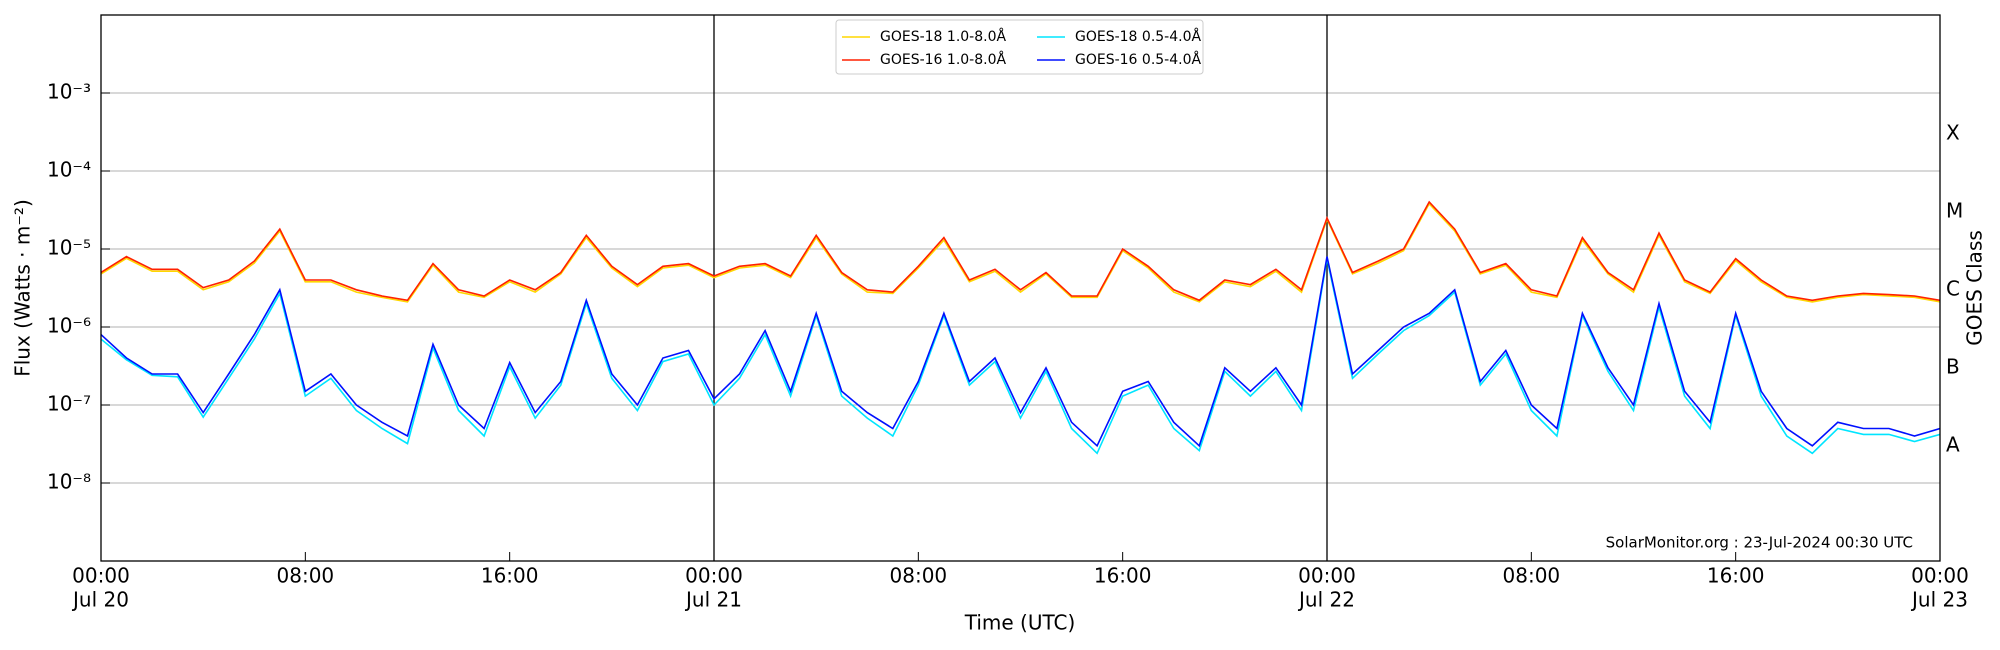 This screenshot has width=2000, height=650. Describe the element at coordinates (100, 600) in the screenshot. I see `x-tick-label: Jul 20` at that location.